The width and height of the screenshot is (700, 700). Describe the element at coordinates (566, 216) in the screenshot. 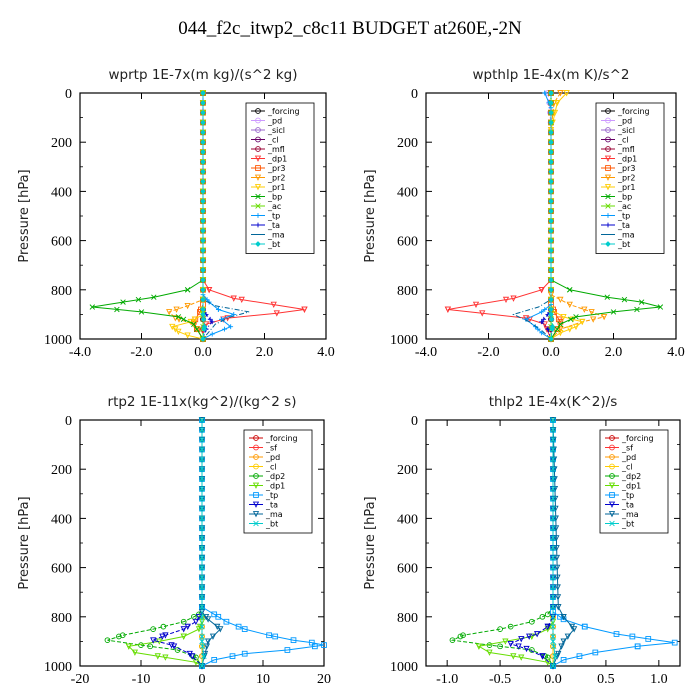

I see `series-pr1` at that location.